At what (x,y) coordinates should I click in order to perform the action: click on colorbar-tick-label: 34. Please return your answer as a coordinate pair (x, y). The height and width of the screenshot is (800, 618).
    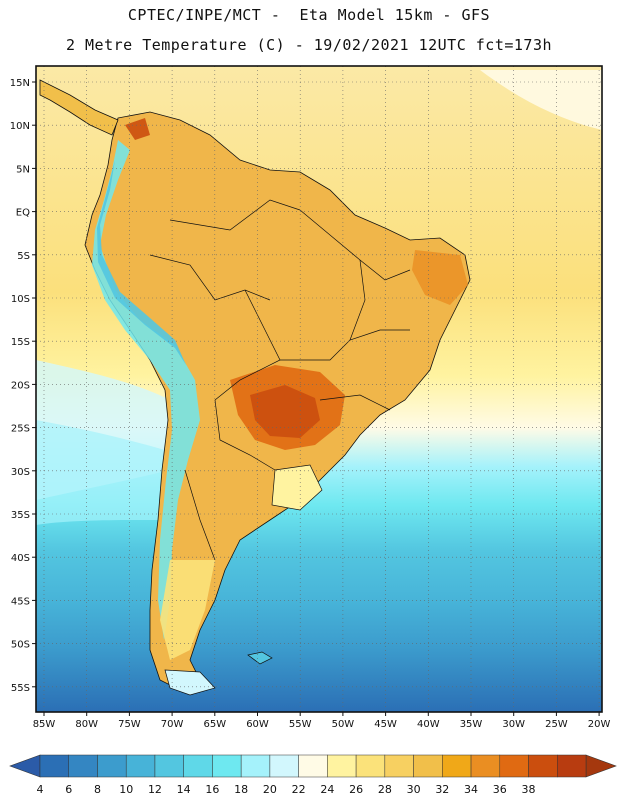
    Looking at the image, I should click on (471, 789).